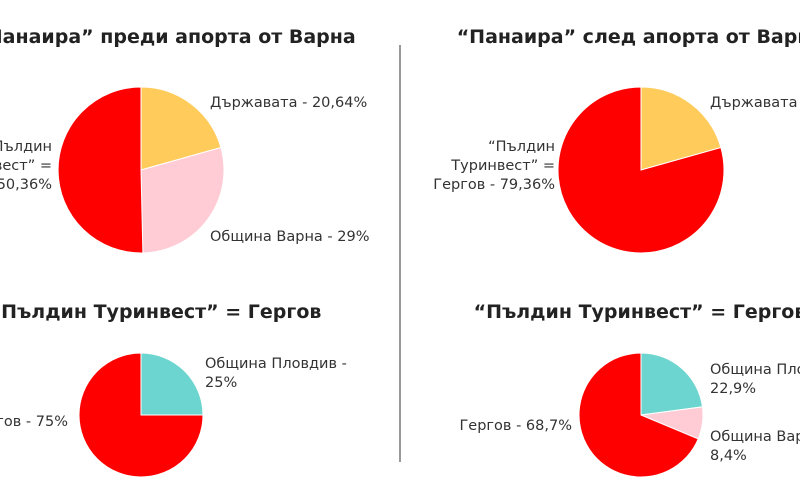 The image size is (800, 500). I want to click on slice-label-line: Община Варна - 29%, so click(290, 237).